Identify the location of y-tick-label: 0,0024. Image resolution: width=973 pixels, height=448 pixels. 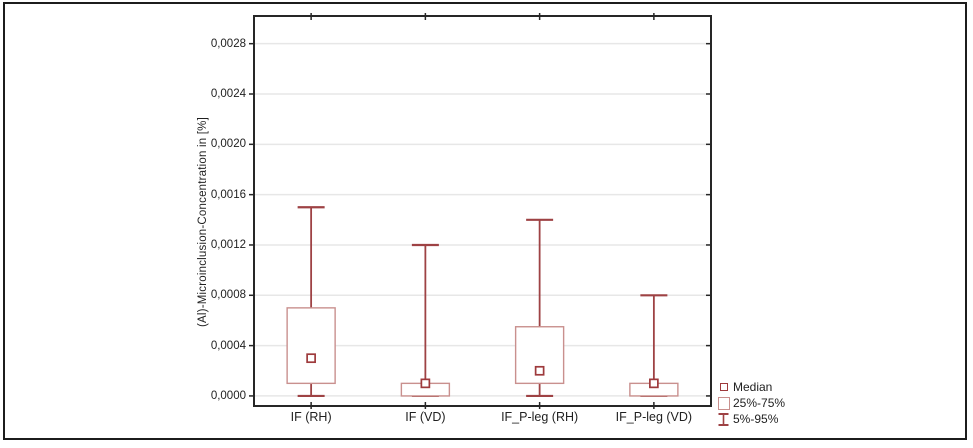
(228, 94).